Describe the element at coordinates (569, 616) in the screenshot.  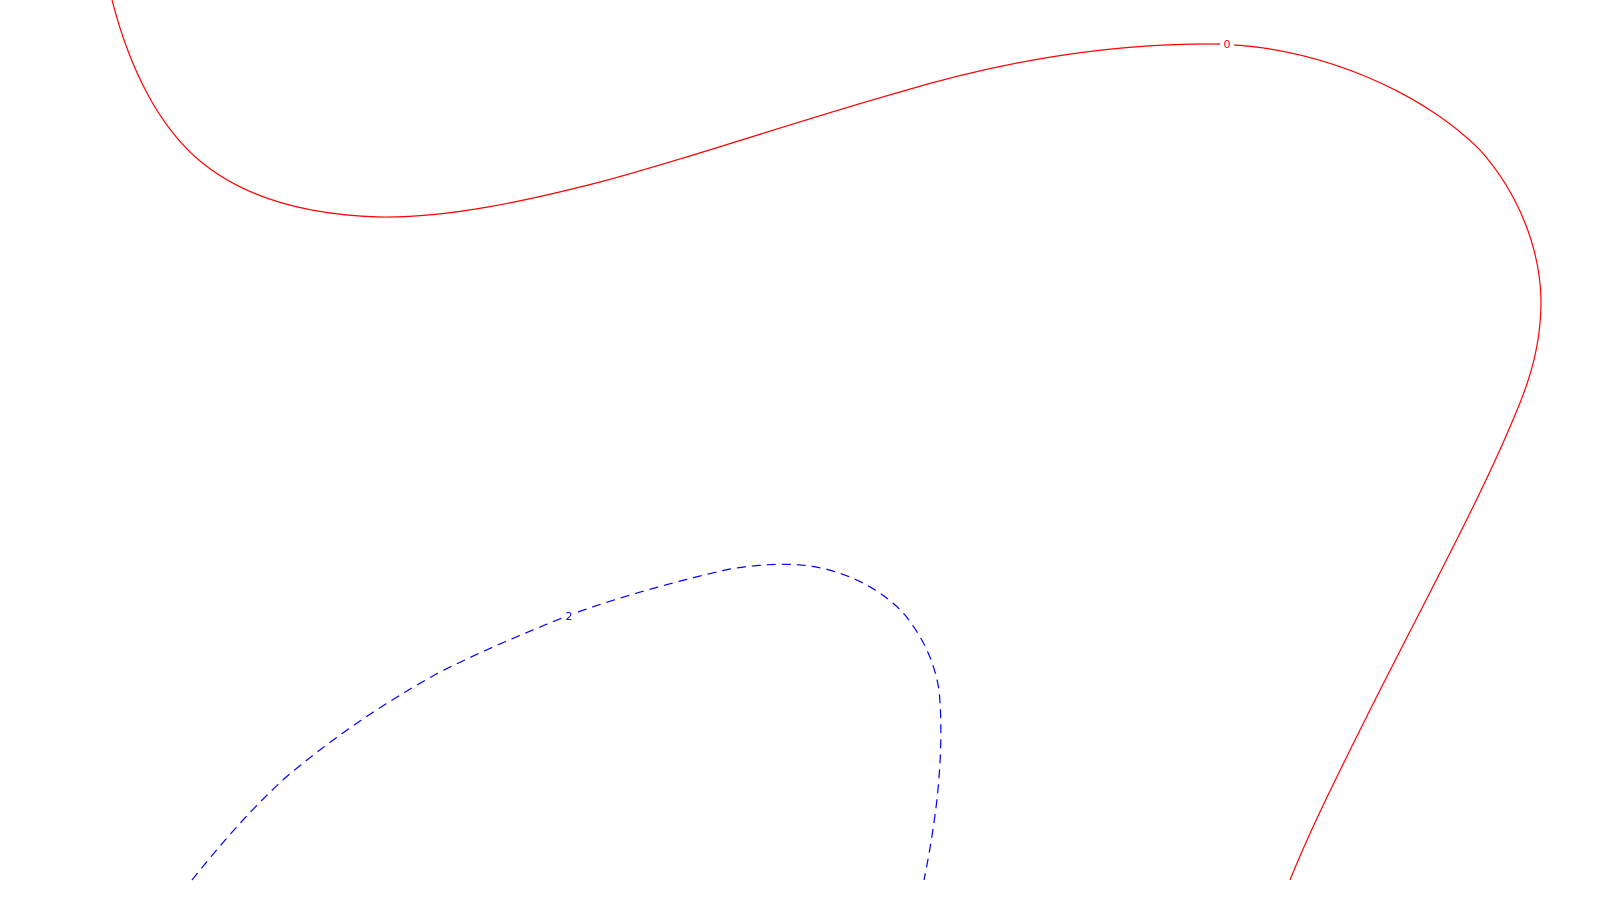
I see `contour-label-level-2: 2` at that location.